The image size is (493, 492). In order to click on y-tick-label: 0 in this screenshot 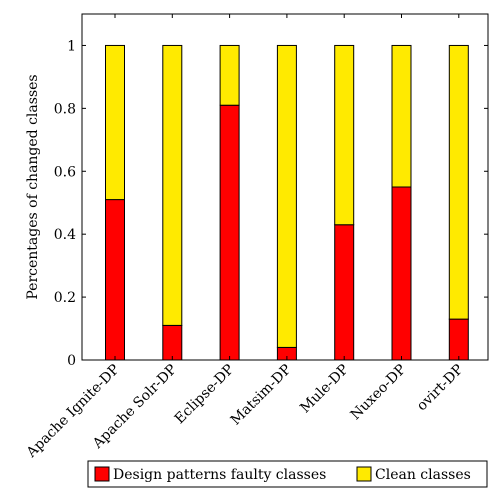, I will do `click(71, 361)`.